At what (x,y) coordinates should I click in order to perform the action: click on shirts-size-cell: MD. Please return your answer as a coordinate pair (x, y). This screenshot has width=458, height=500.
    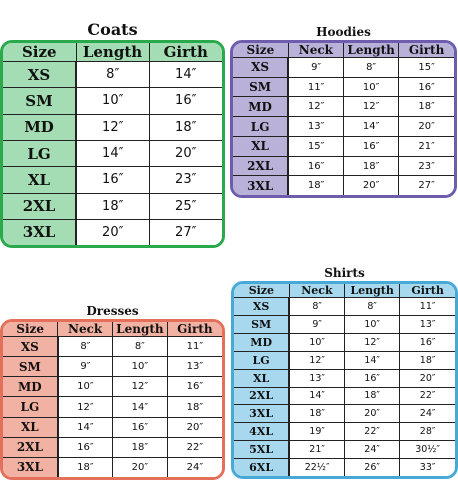
    Looking at the image, I should click on (262, 342).